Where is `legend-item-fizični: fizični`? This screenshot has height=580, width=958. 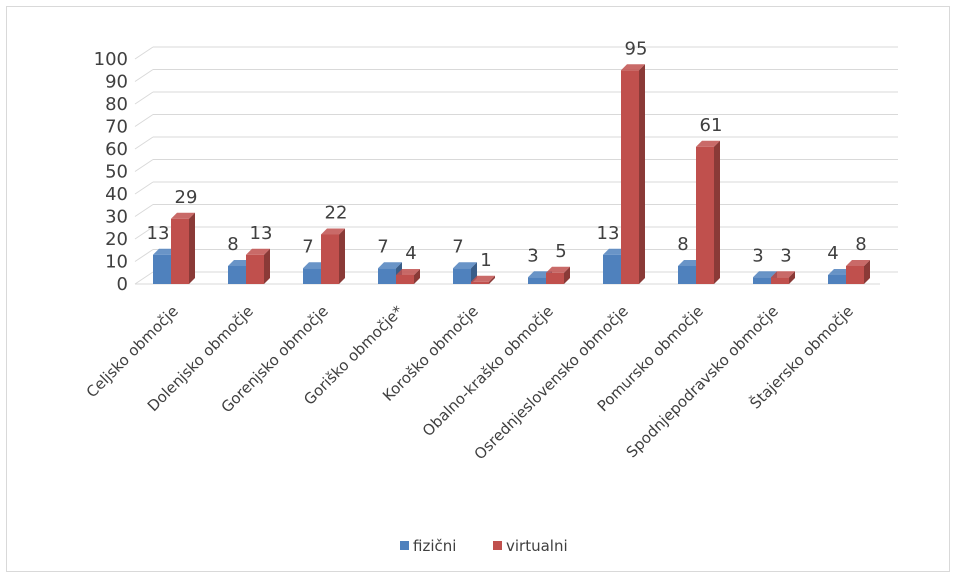
legend-item-fizični: fizični is located at coordinates (428, 546).